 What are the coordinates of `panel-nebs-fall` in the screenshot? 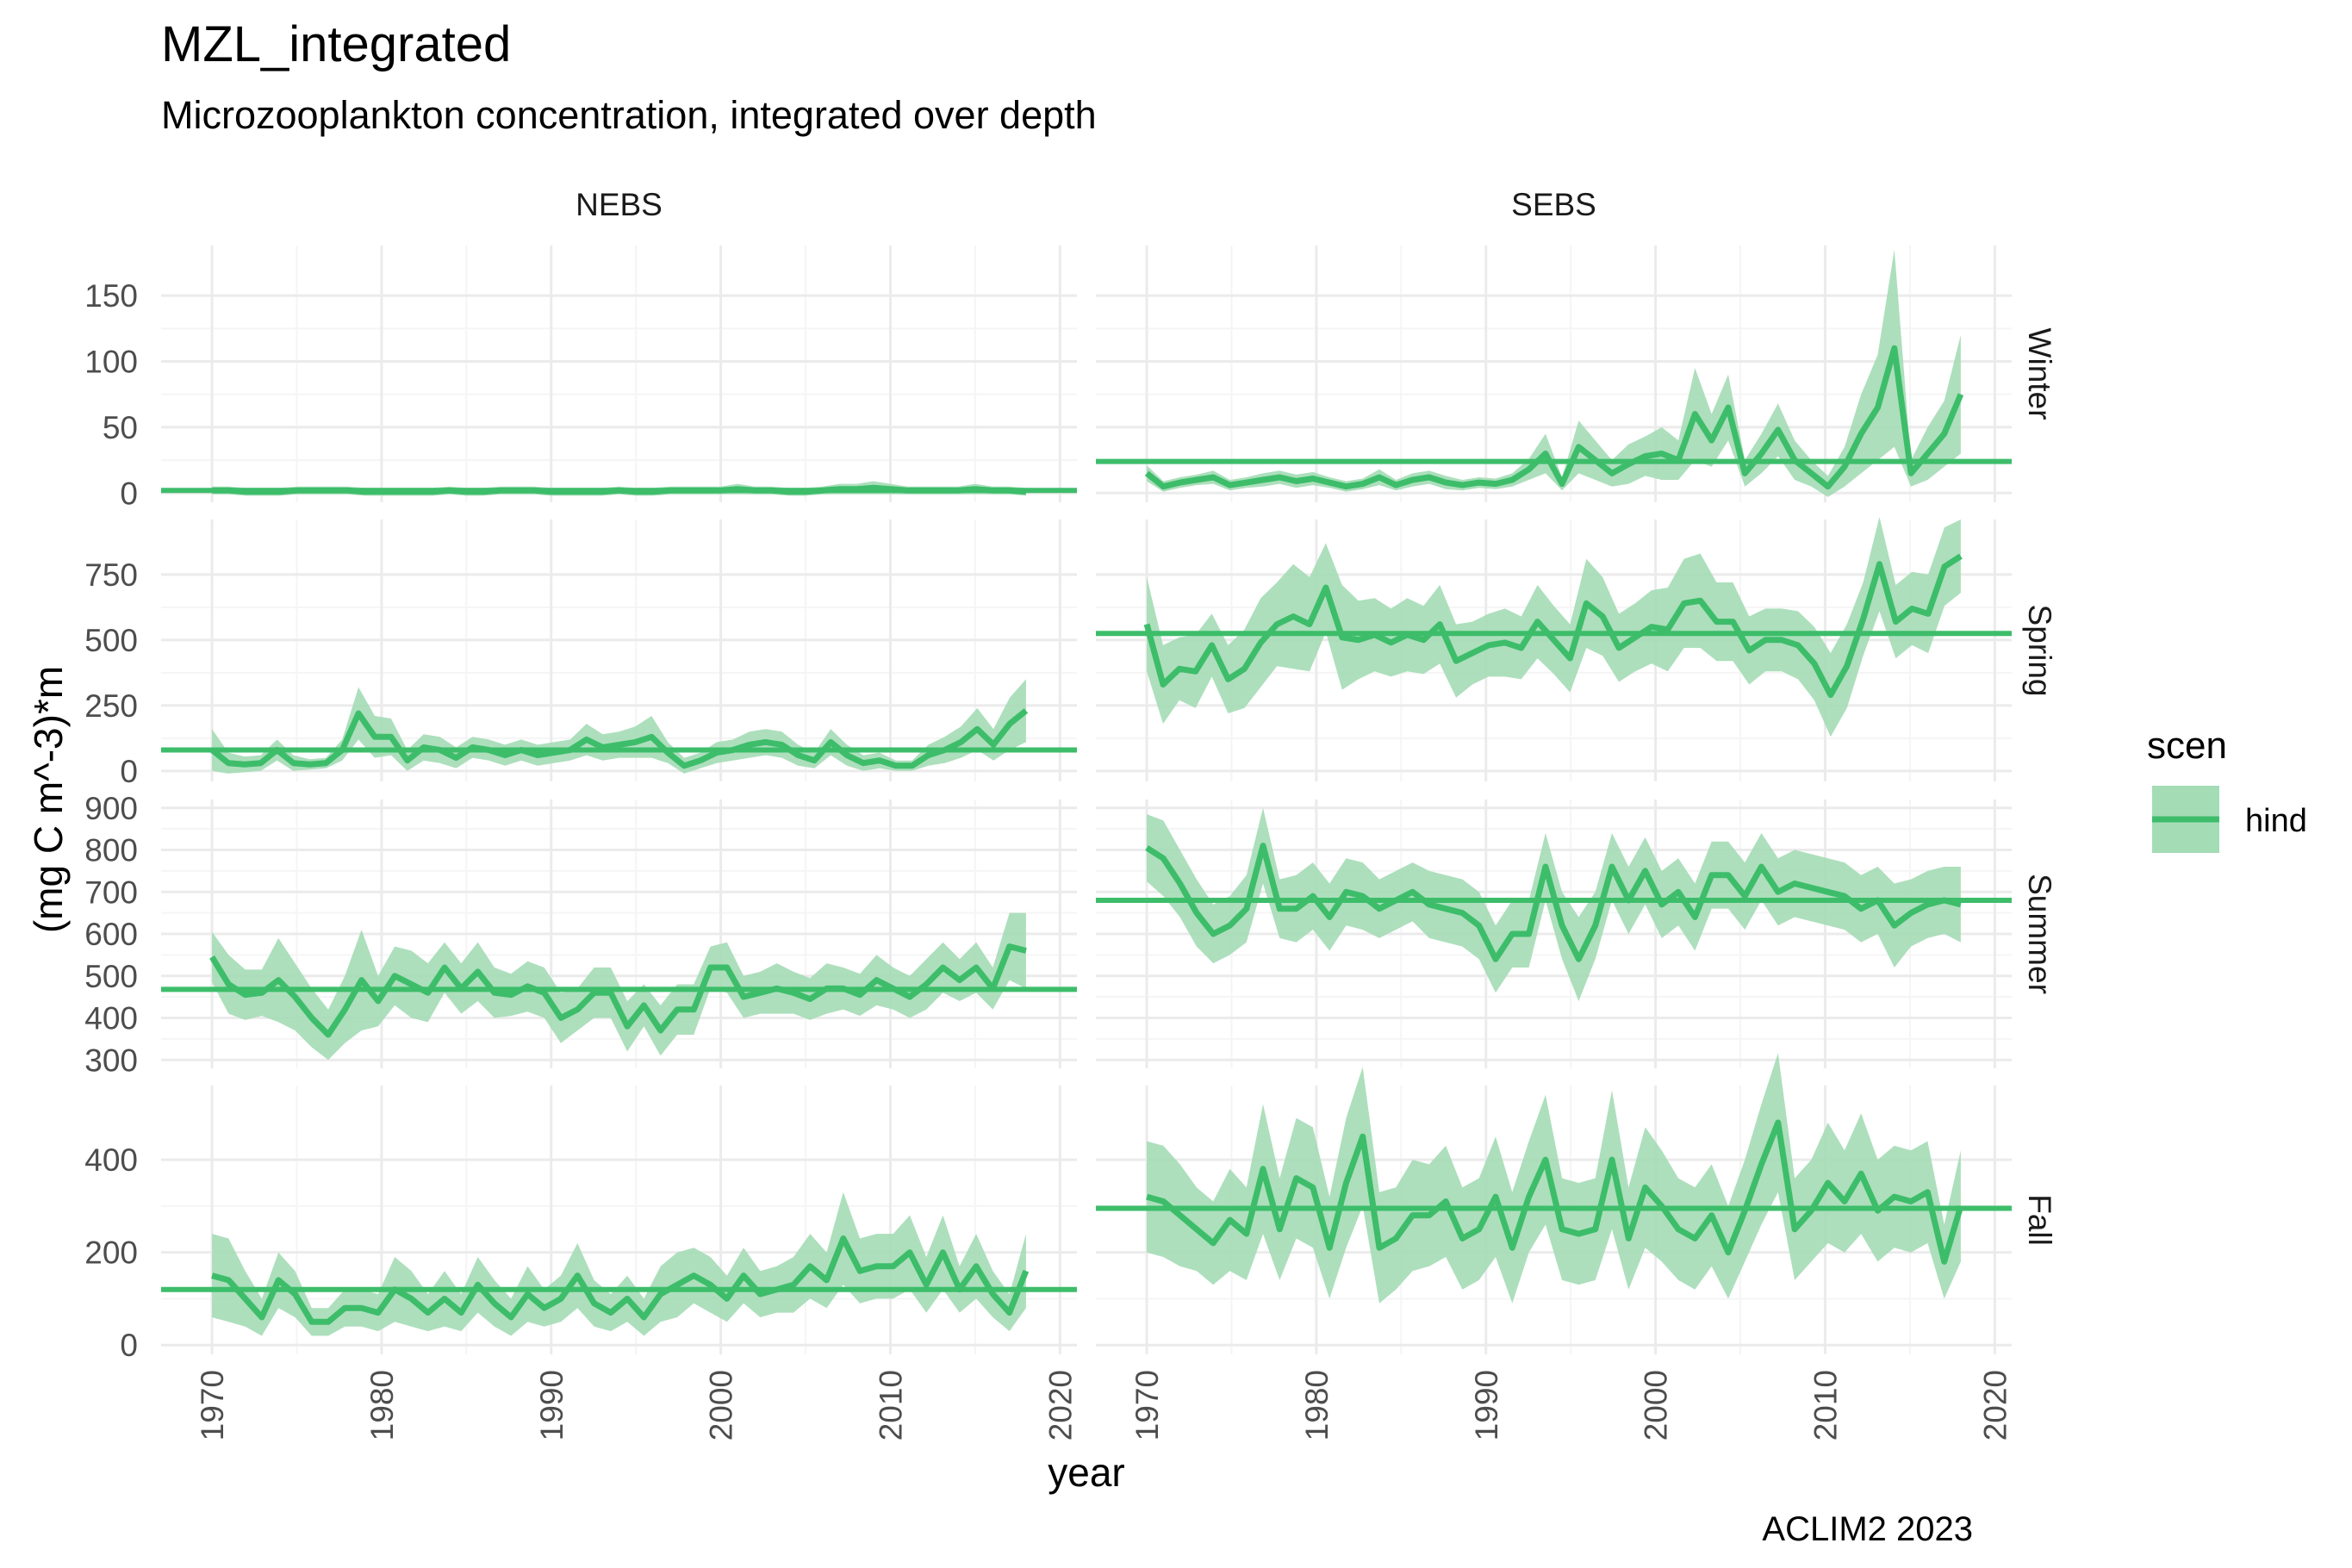 It's located at (619, 1220).